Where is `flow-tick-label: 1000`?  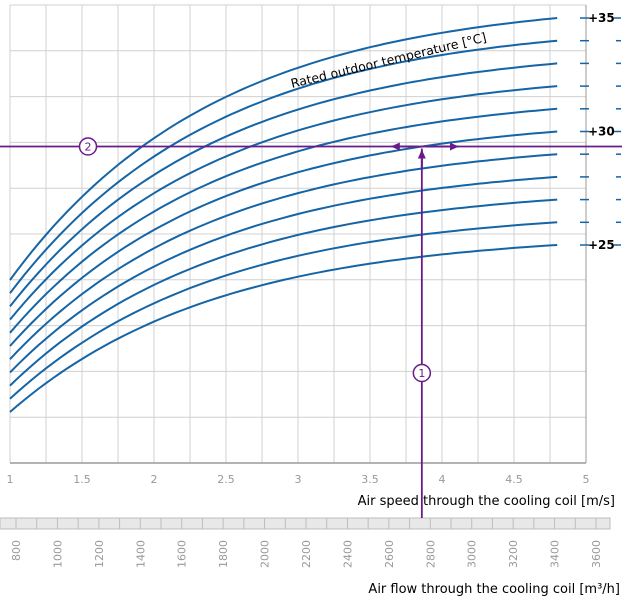
flow-tick-label: 1000 is located at coordinates (57, 554).